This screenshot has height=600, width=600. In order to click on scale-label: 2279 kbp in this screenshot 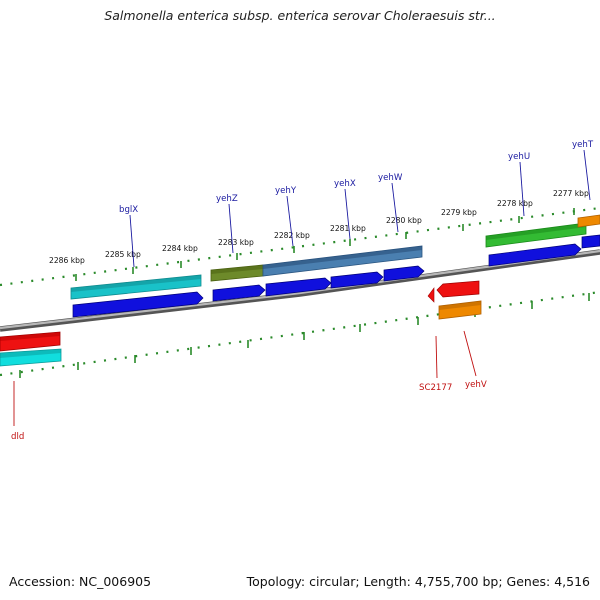, I will do `click(459, 212)`.